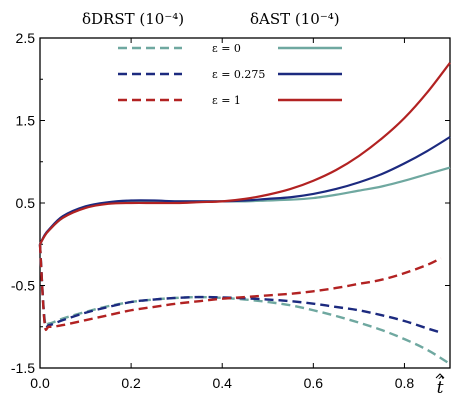 The width and height of the screenshot is (457, 402). I want to click on y-tick-label: 0.5, so click(26, 203).